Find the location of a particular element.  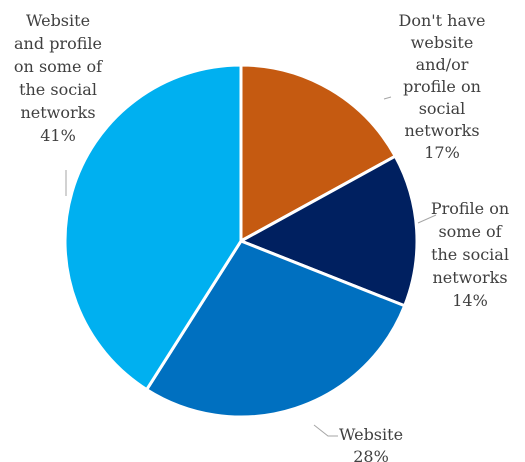

slice-label-line: and/or is located at coordinates (442, 64).